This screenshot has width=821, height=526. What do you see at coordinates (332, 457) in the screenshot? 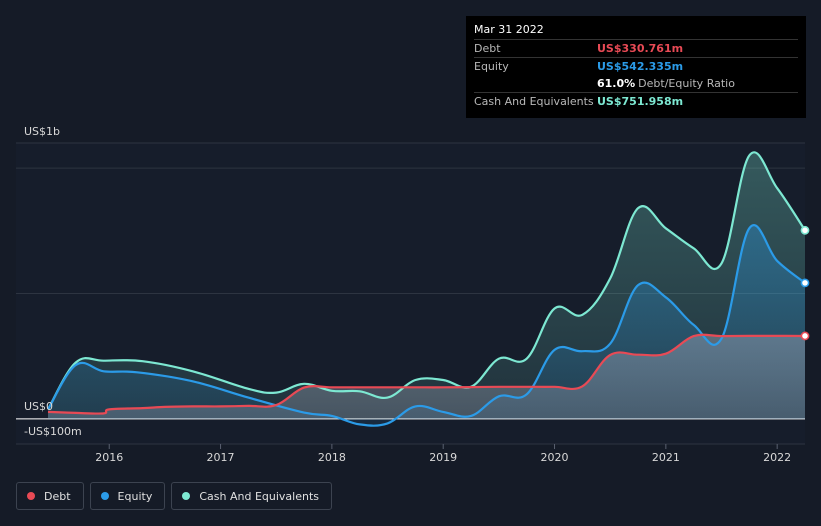
I see `x-tick-label: 2018` at bounding box center [332, 457].